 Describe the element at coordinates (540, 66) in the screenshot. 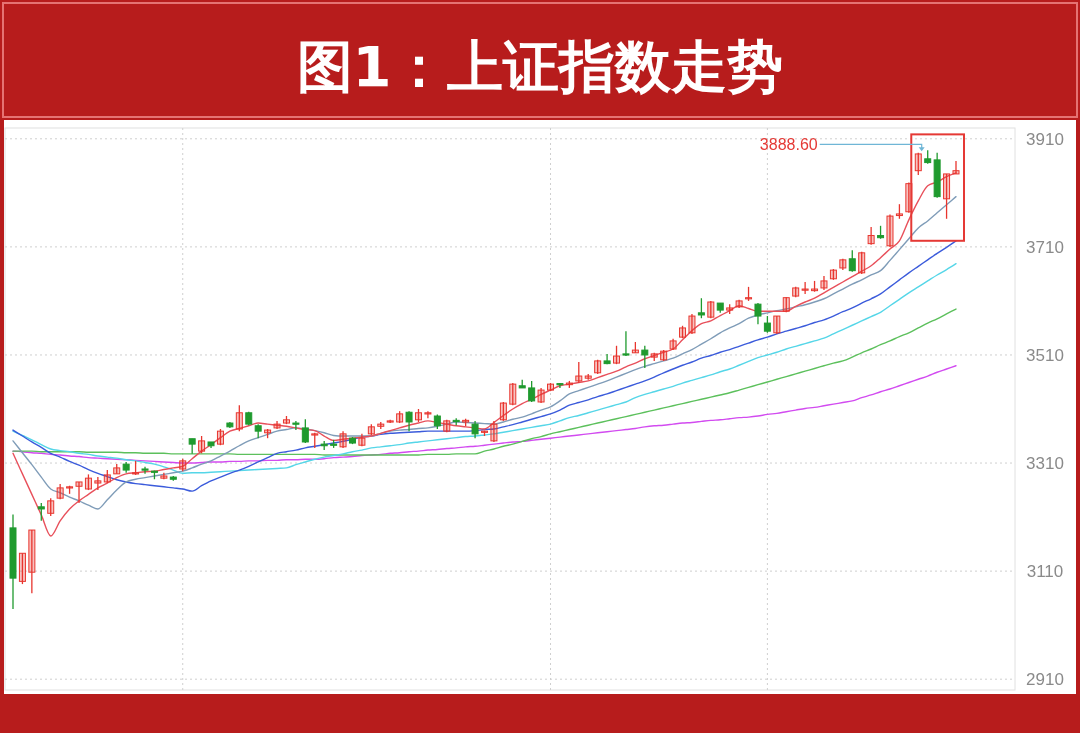

I see `chart-title: 图1：上证指数走势` at that location.